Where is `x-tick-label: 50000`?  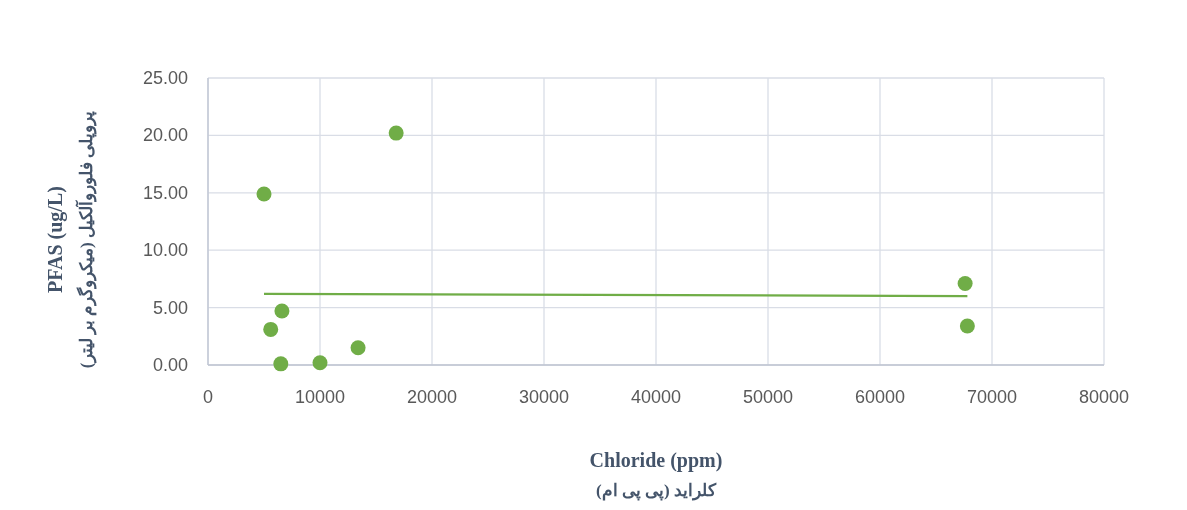 x-tick-label: 50000 is located at coordinates (768, 397).